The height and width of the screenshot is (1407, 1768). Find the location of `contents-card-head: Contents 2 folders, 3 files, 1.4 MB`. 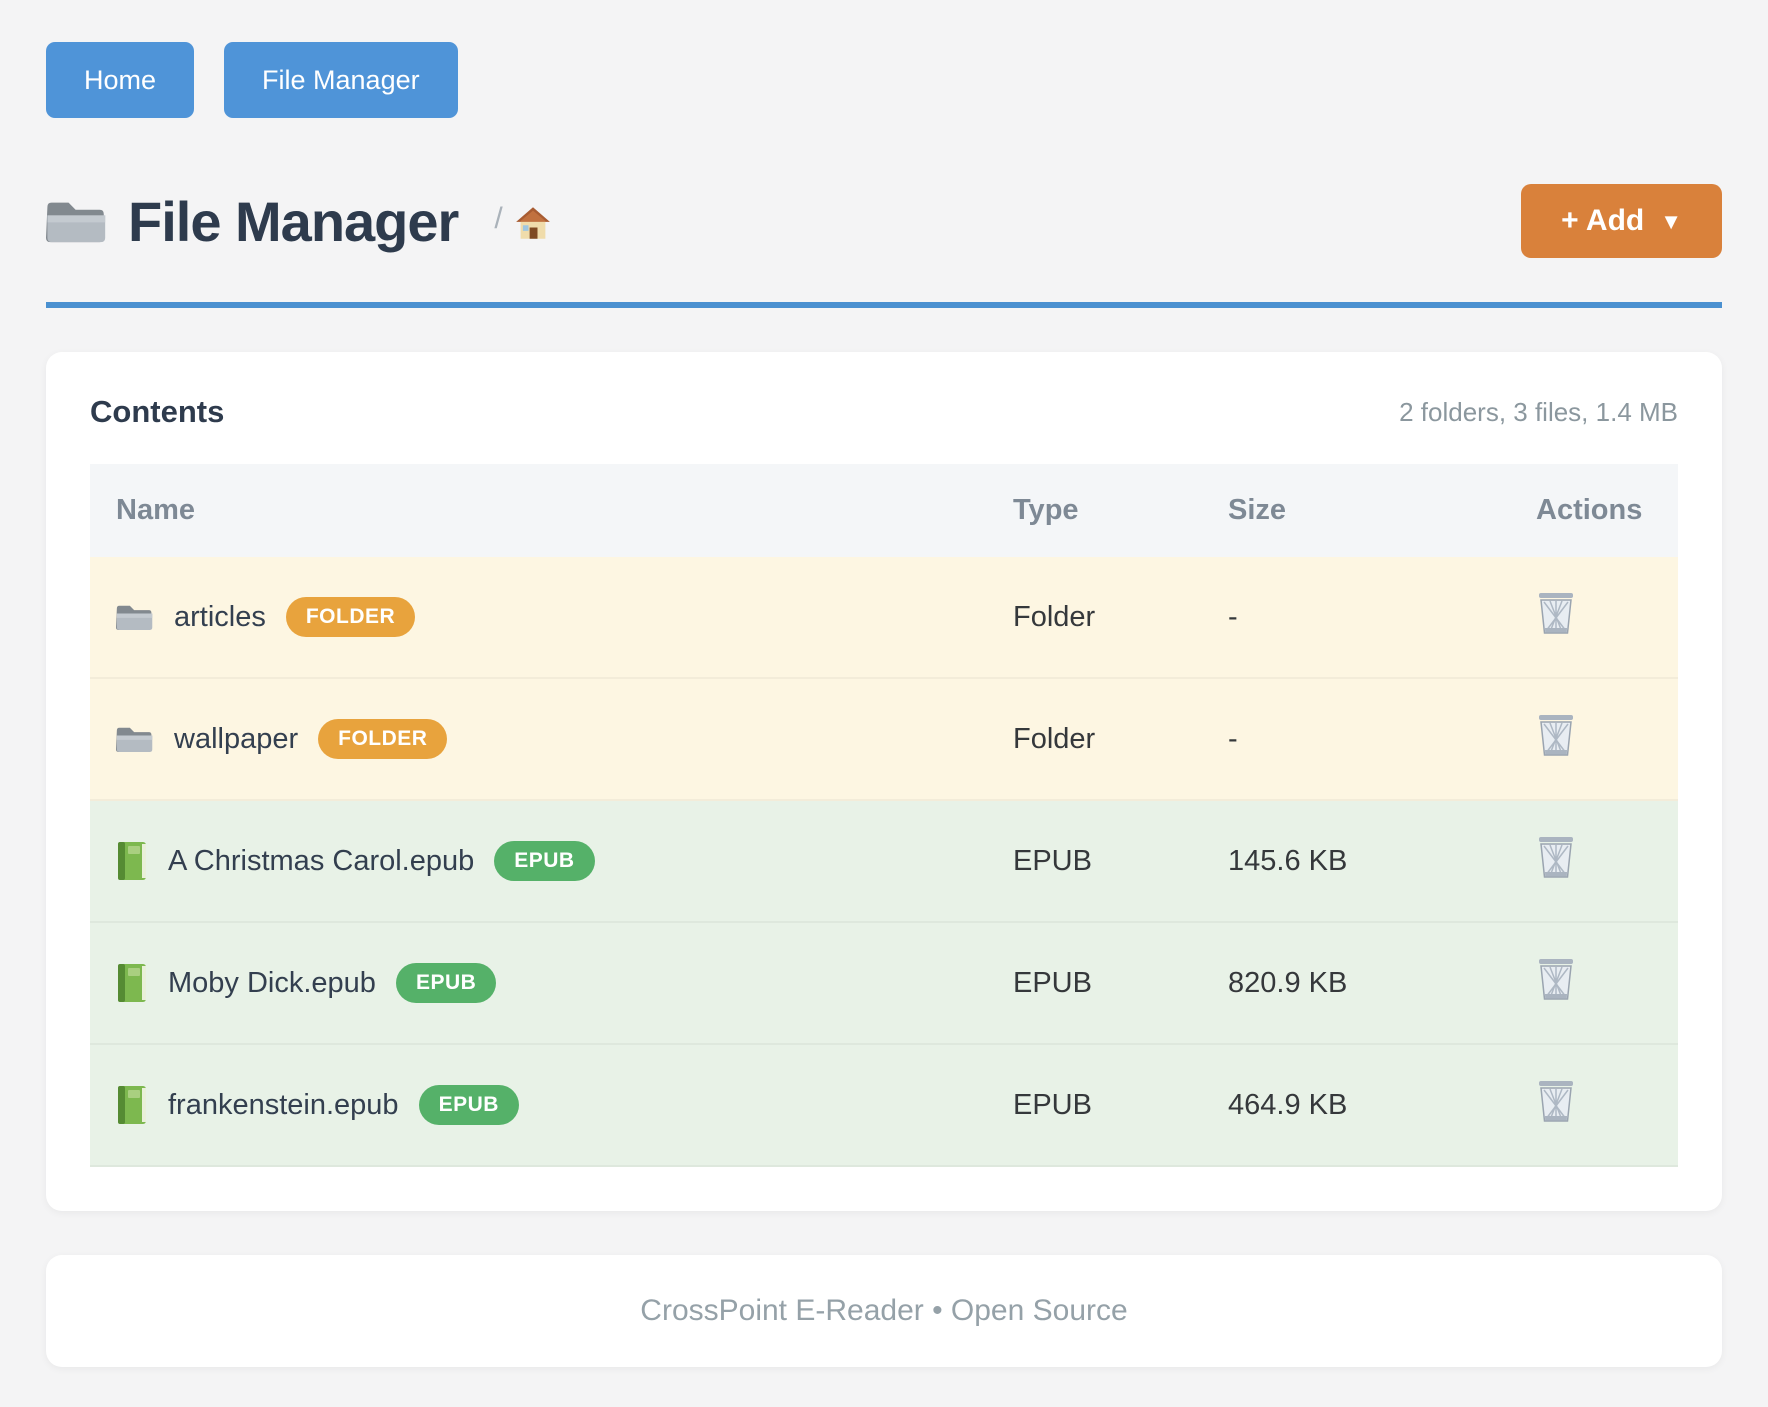

contents-card-head: Contents 2 folders, 3 files, 1.4 MB is located at coordinates (884, 412).